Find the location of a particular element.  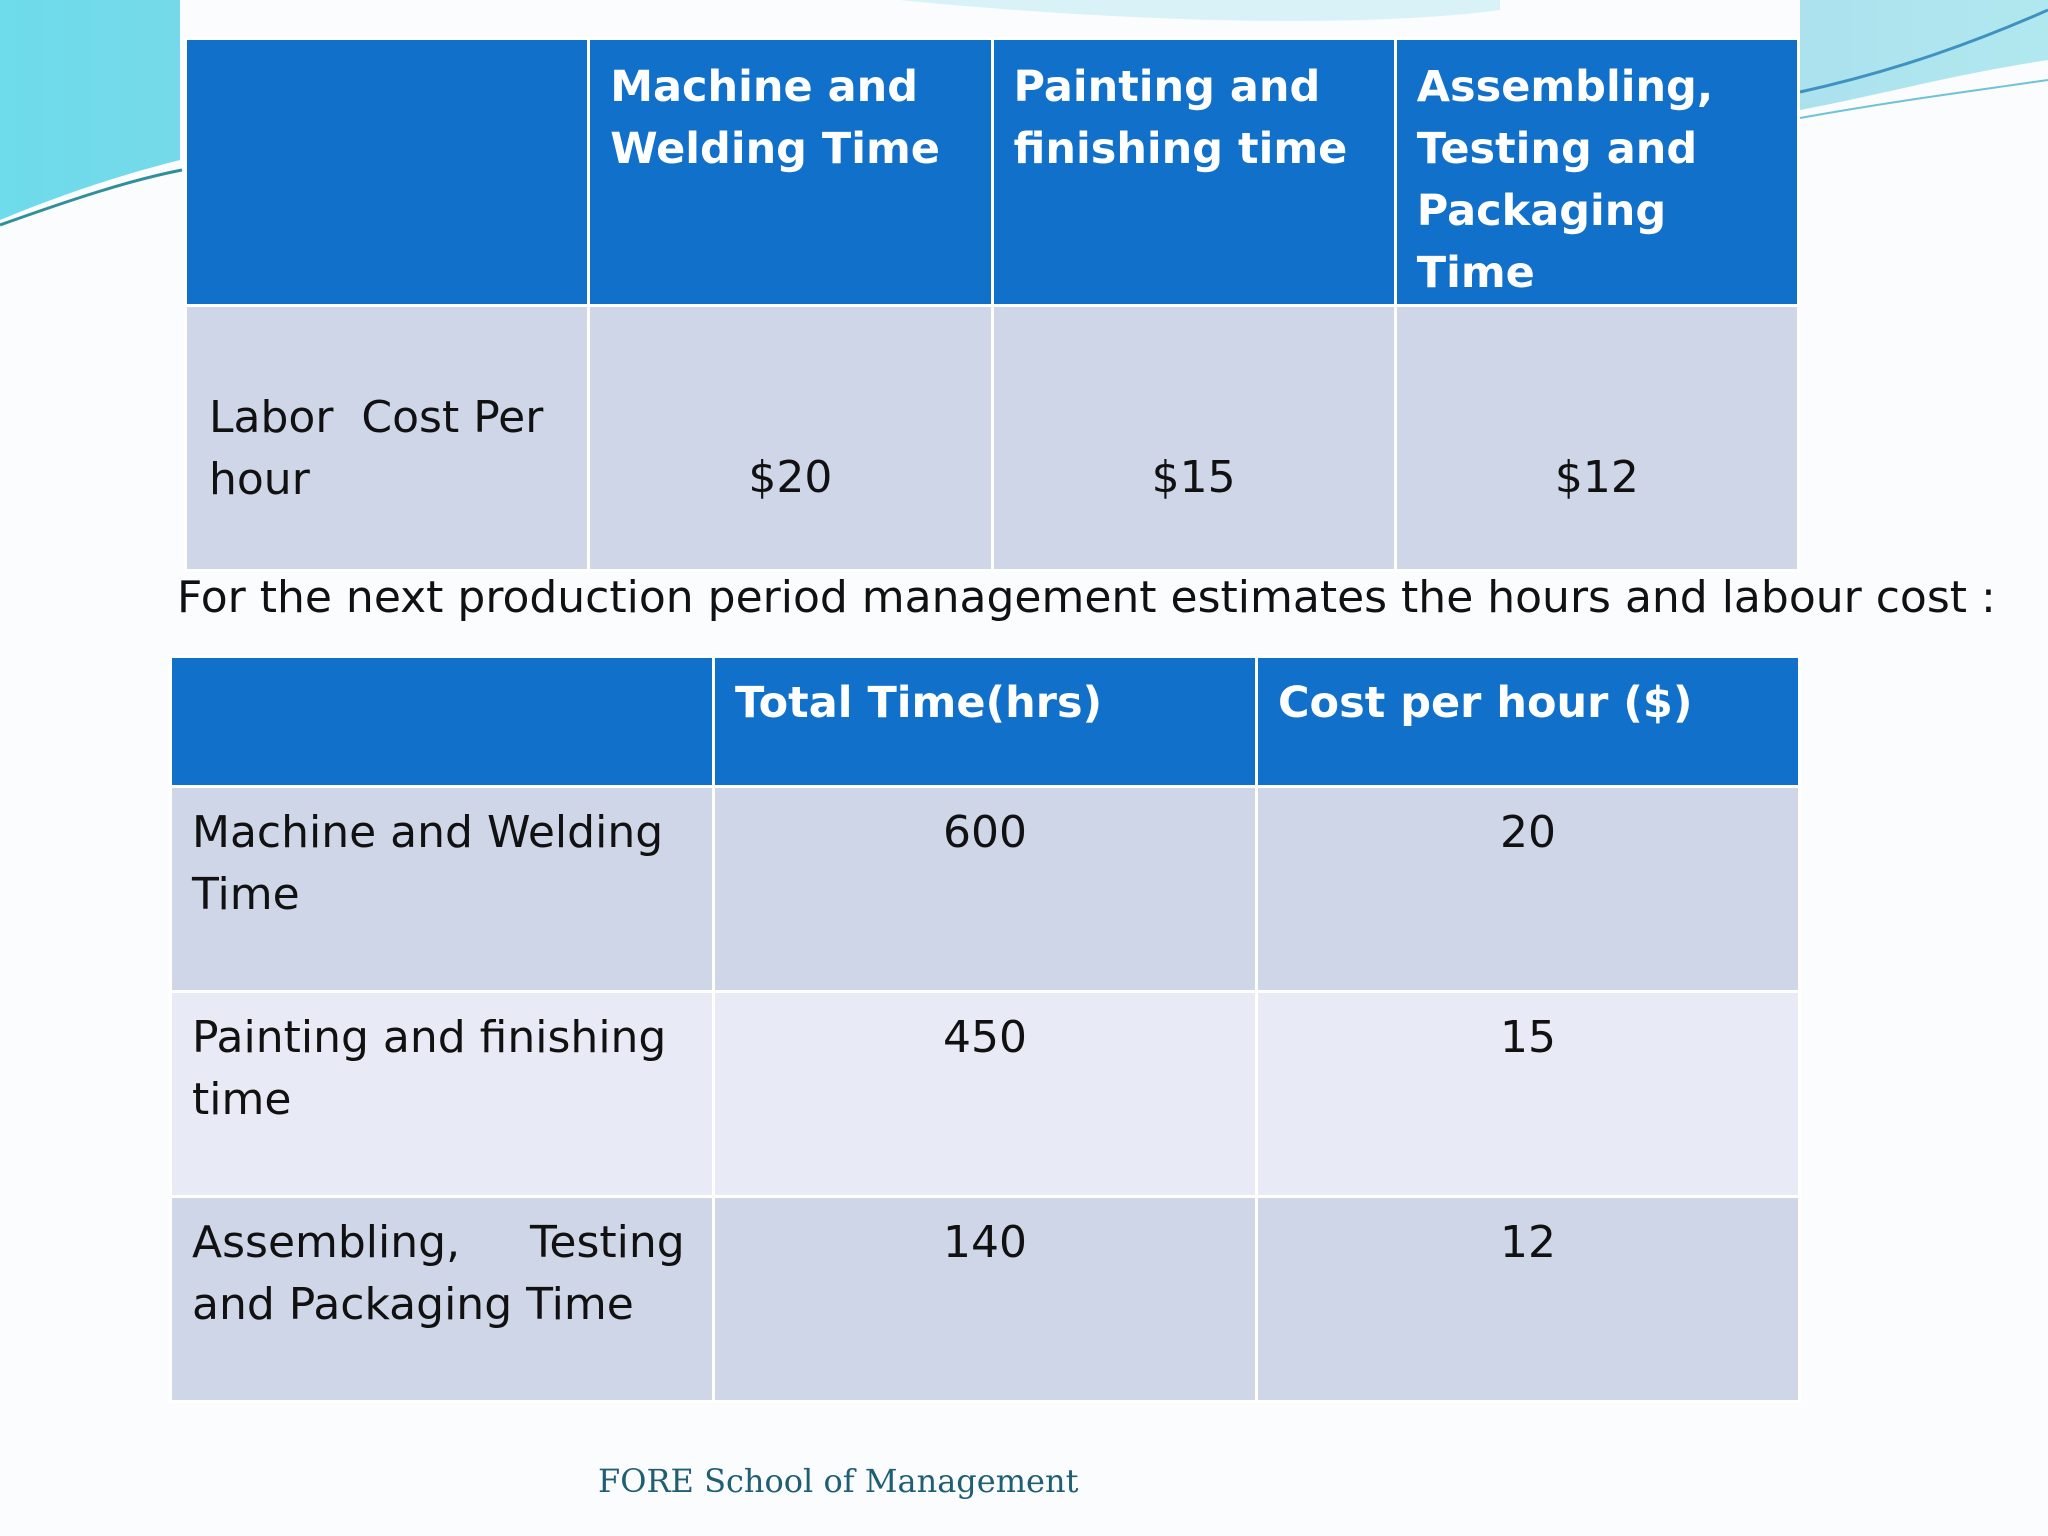

background-wave-decoration is located at coordinates (1024, 113).